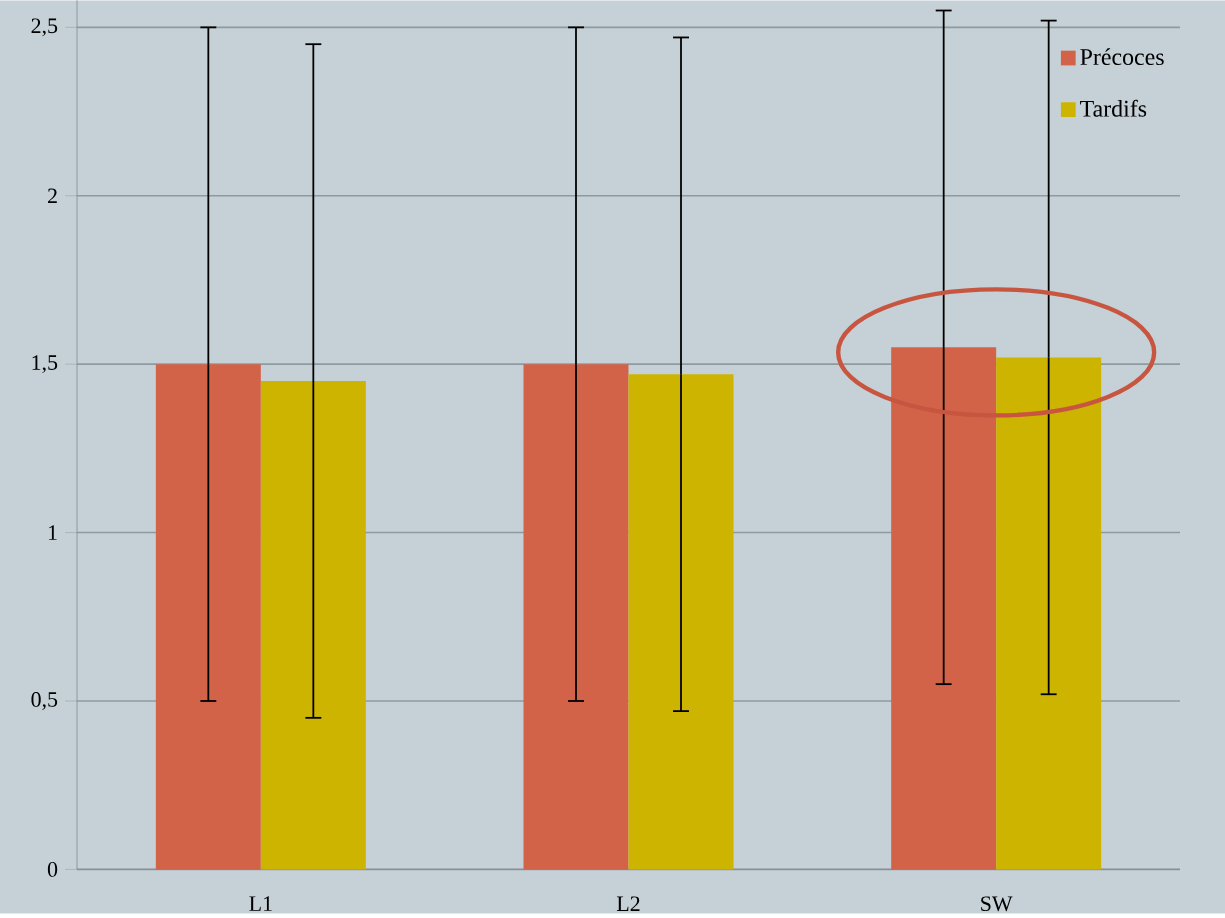 The height and width of the screenshot is (918, 1225). Describe the element at coordinates (44, 27) in the screenshot. I see `y-tick-label: 2,5` at that location.